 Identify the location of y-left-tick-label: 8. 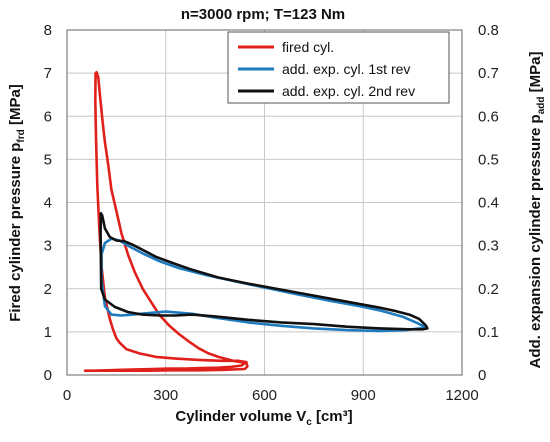
(48, 30).